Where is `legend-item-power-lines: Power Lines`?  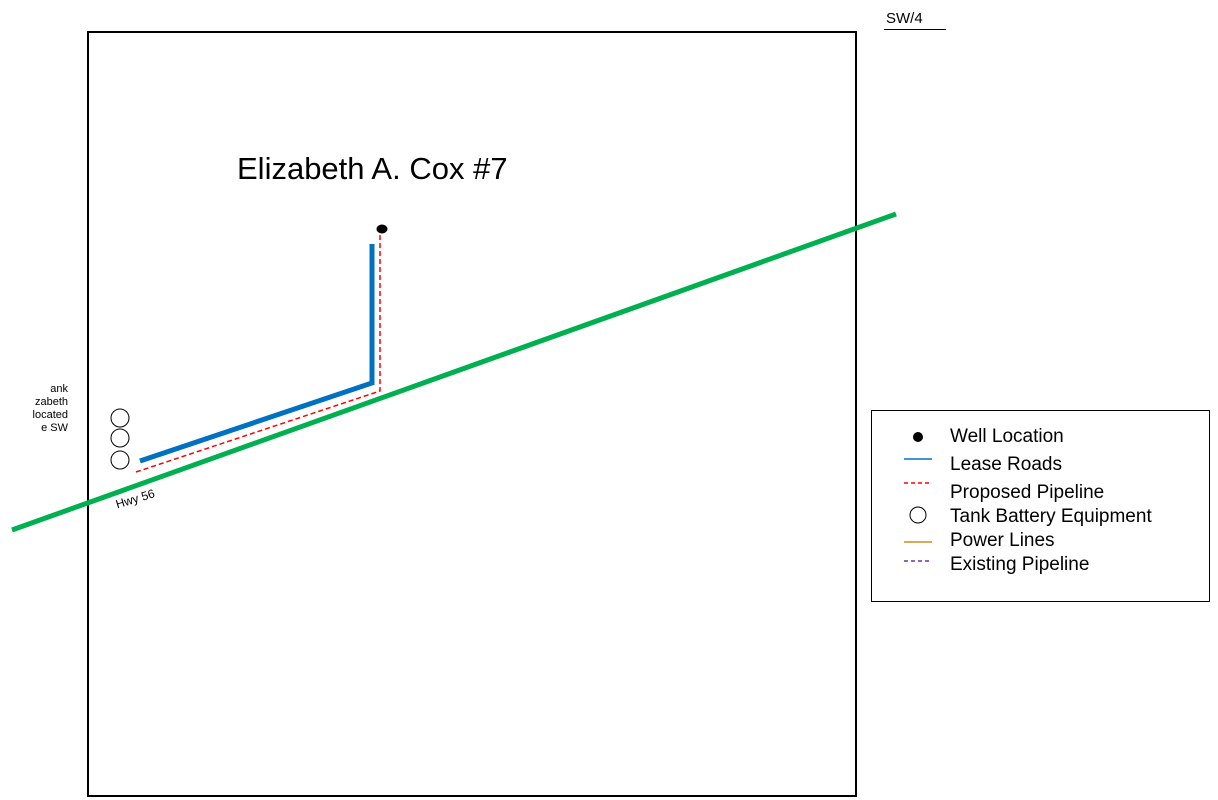 legend-item-power-lines: Power Lines is located at coordinates (1041, 541).